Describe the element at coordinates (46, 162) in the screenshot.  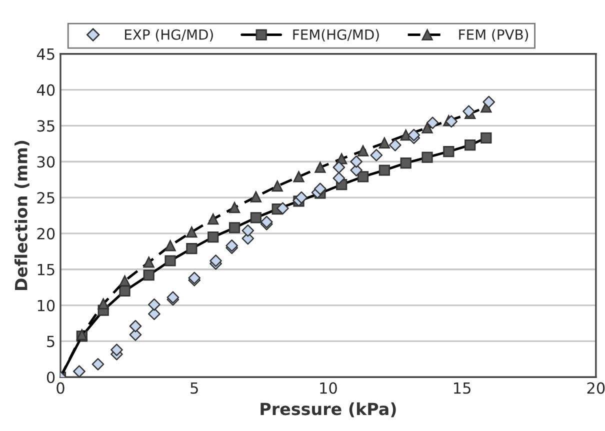
I see `y-tick-label: 30` at that location.